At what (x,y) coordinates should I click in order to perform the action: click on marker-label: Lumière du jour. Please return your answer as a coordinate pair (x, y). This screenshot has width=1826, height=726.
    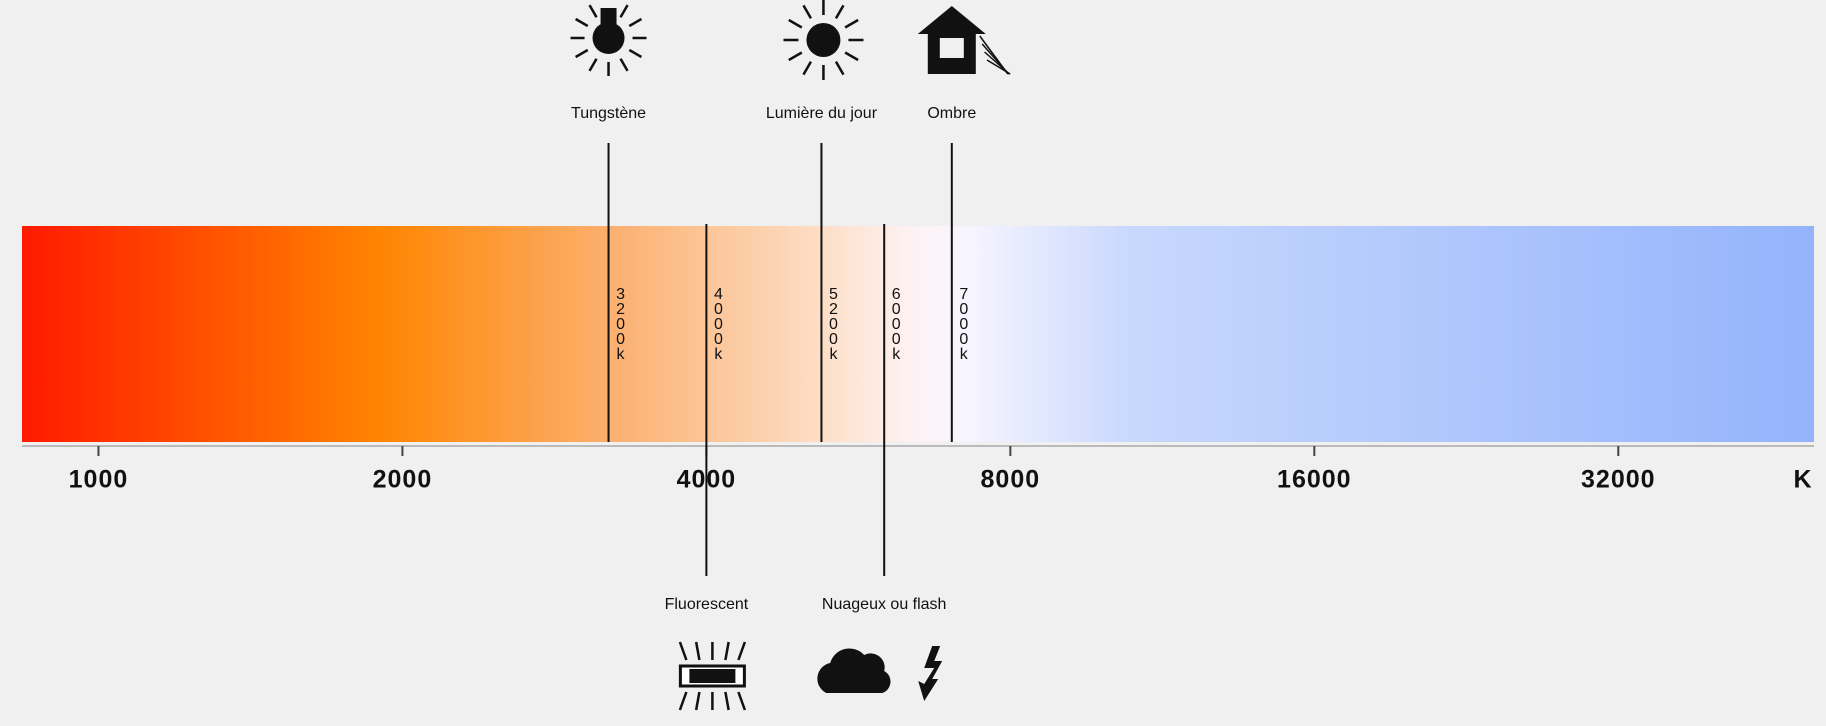
    Looking at the image, I should click on (822, 113).